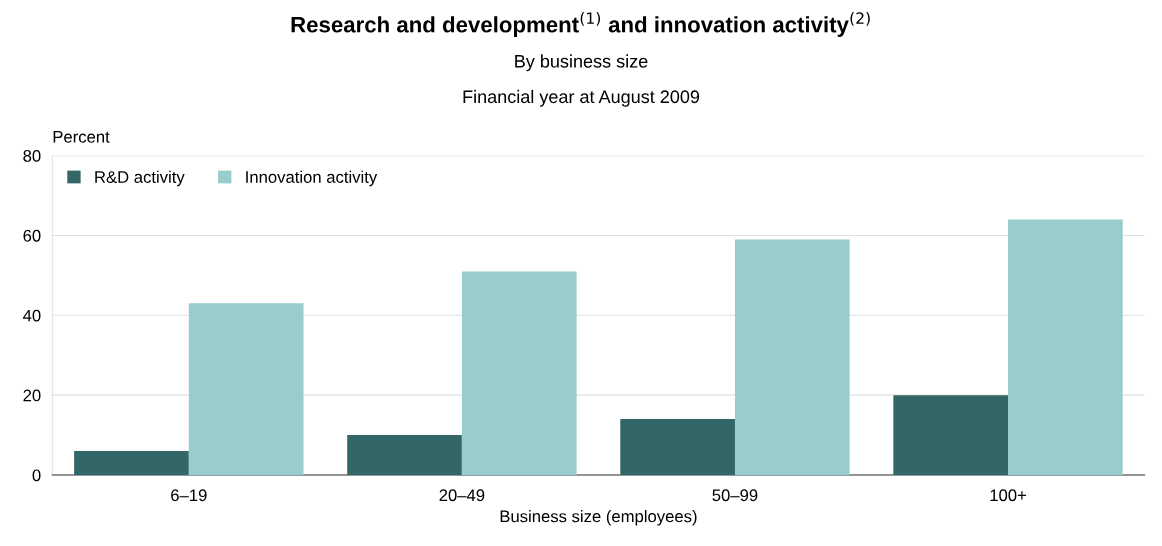 This screenshot has height=546, width=1162. I want to click on x-tick-label: 6–19, so click(189, 495).